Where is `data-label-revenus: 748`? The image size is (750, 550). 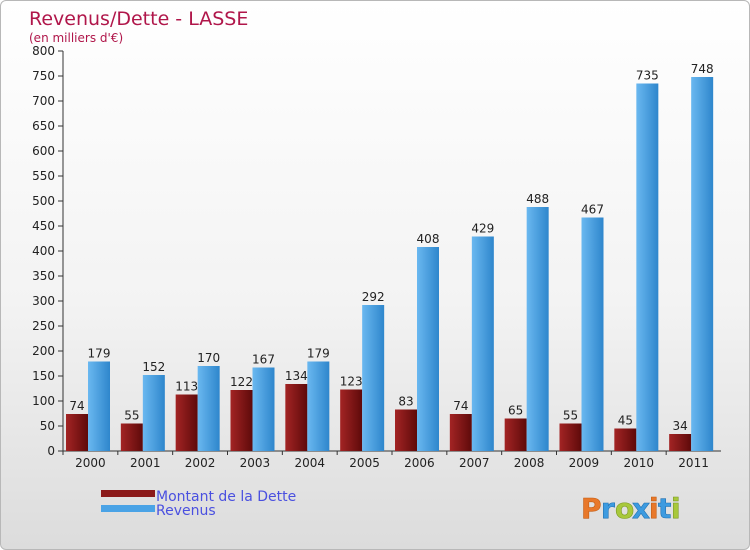 data-label-revenus: 748 is located at coordinates (702, 69).